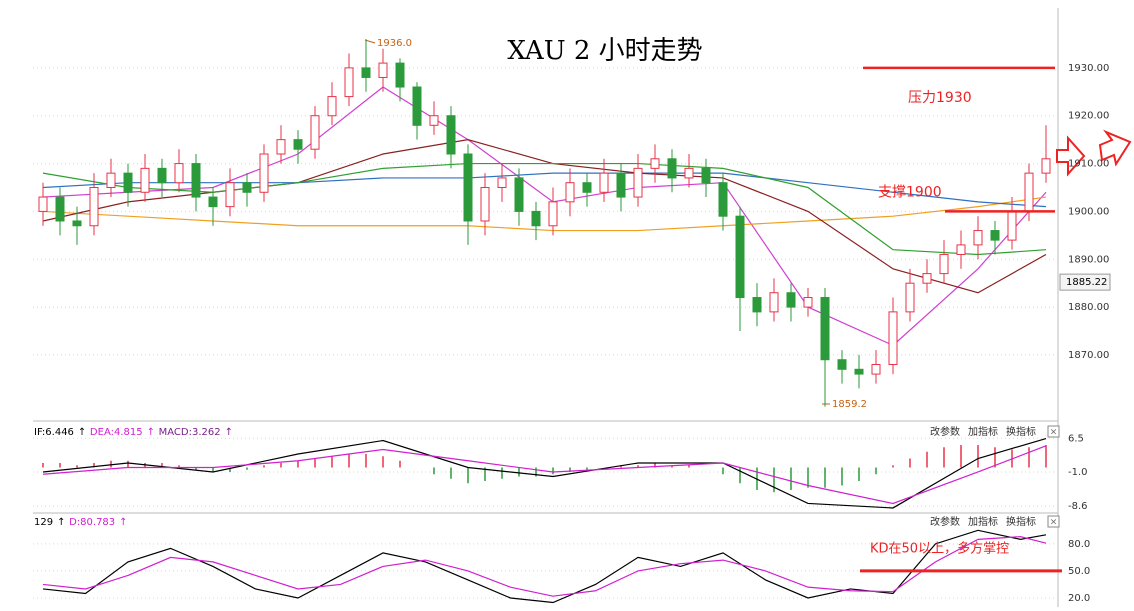 The height and width of the screenshot is (611, 1134). Describe the element at coordinates (1088, 259) in the screenshot. I see `y-tick-label: 1890.00` at that location.